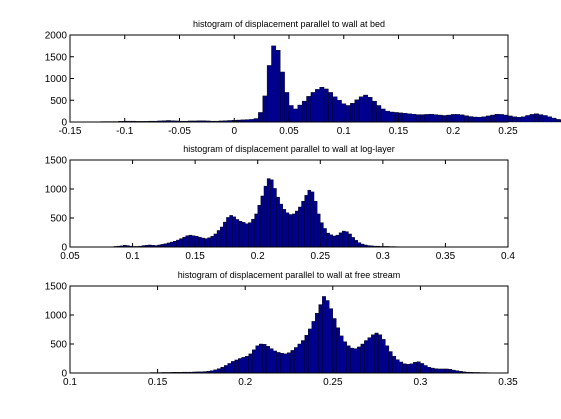  I want to click on x-tick-label: 0.35, so click(508, 382).